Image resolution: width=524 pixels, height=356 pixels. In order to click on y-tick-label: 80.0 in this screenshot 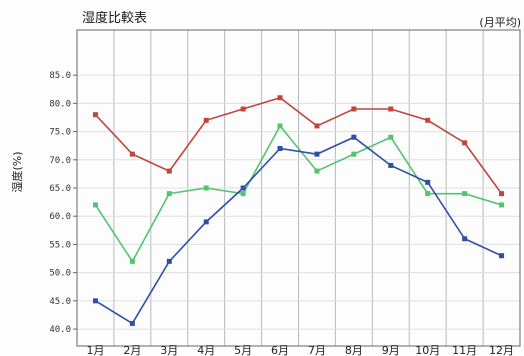, I will do `click(60, 104)`.